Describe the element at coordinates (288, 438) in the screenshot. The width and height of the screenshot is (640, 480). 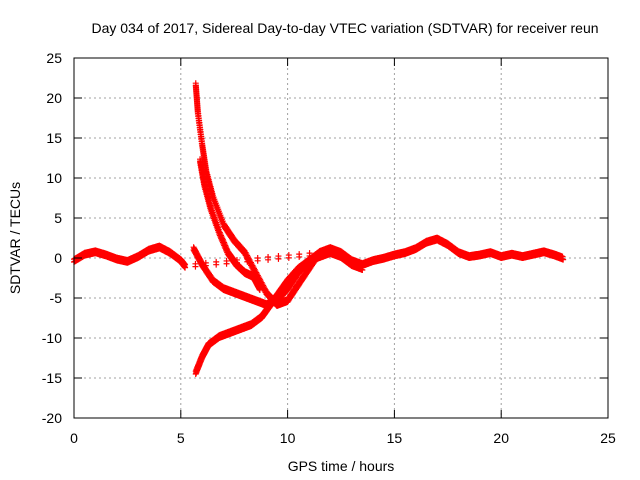
I see `x-tick-label: 10` at that location.